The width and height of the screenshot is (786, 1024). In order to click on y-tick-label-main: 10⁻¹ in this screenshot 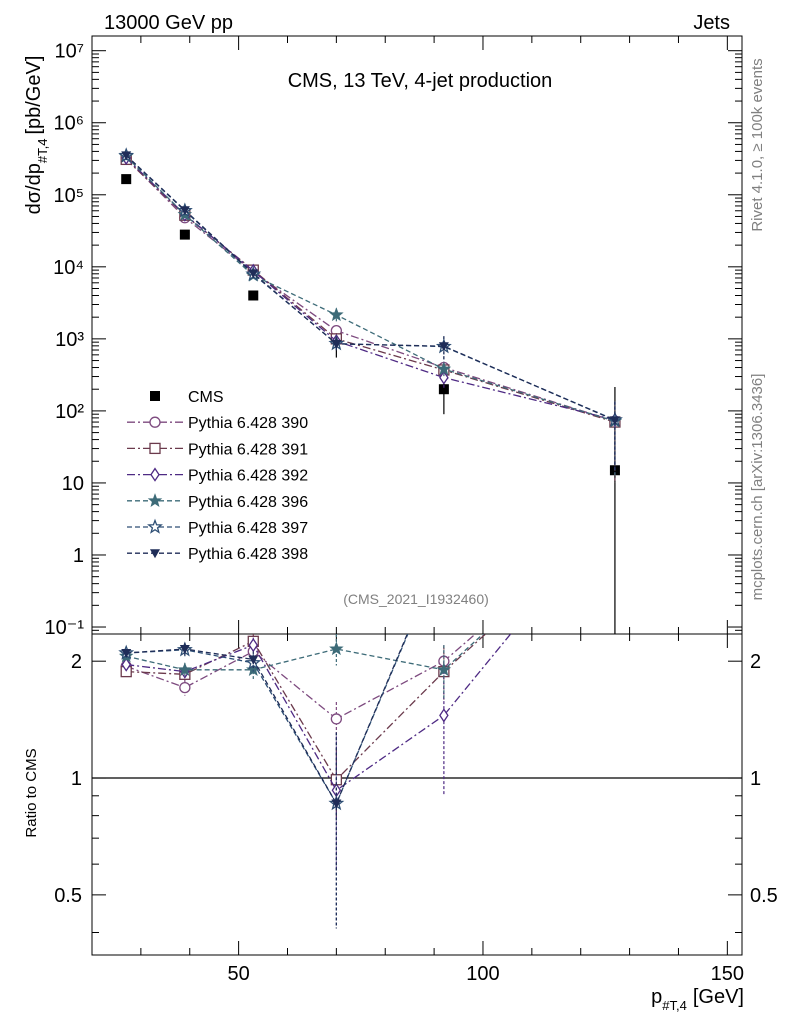, I will do `click(65, 628)`.